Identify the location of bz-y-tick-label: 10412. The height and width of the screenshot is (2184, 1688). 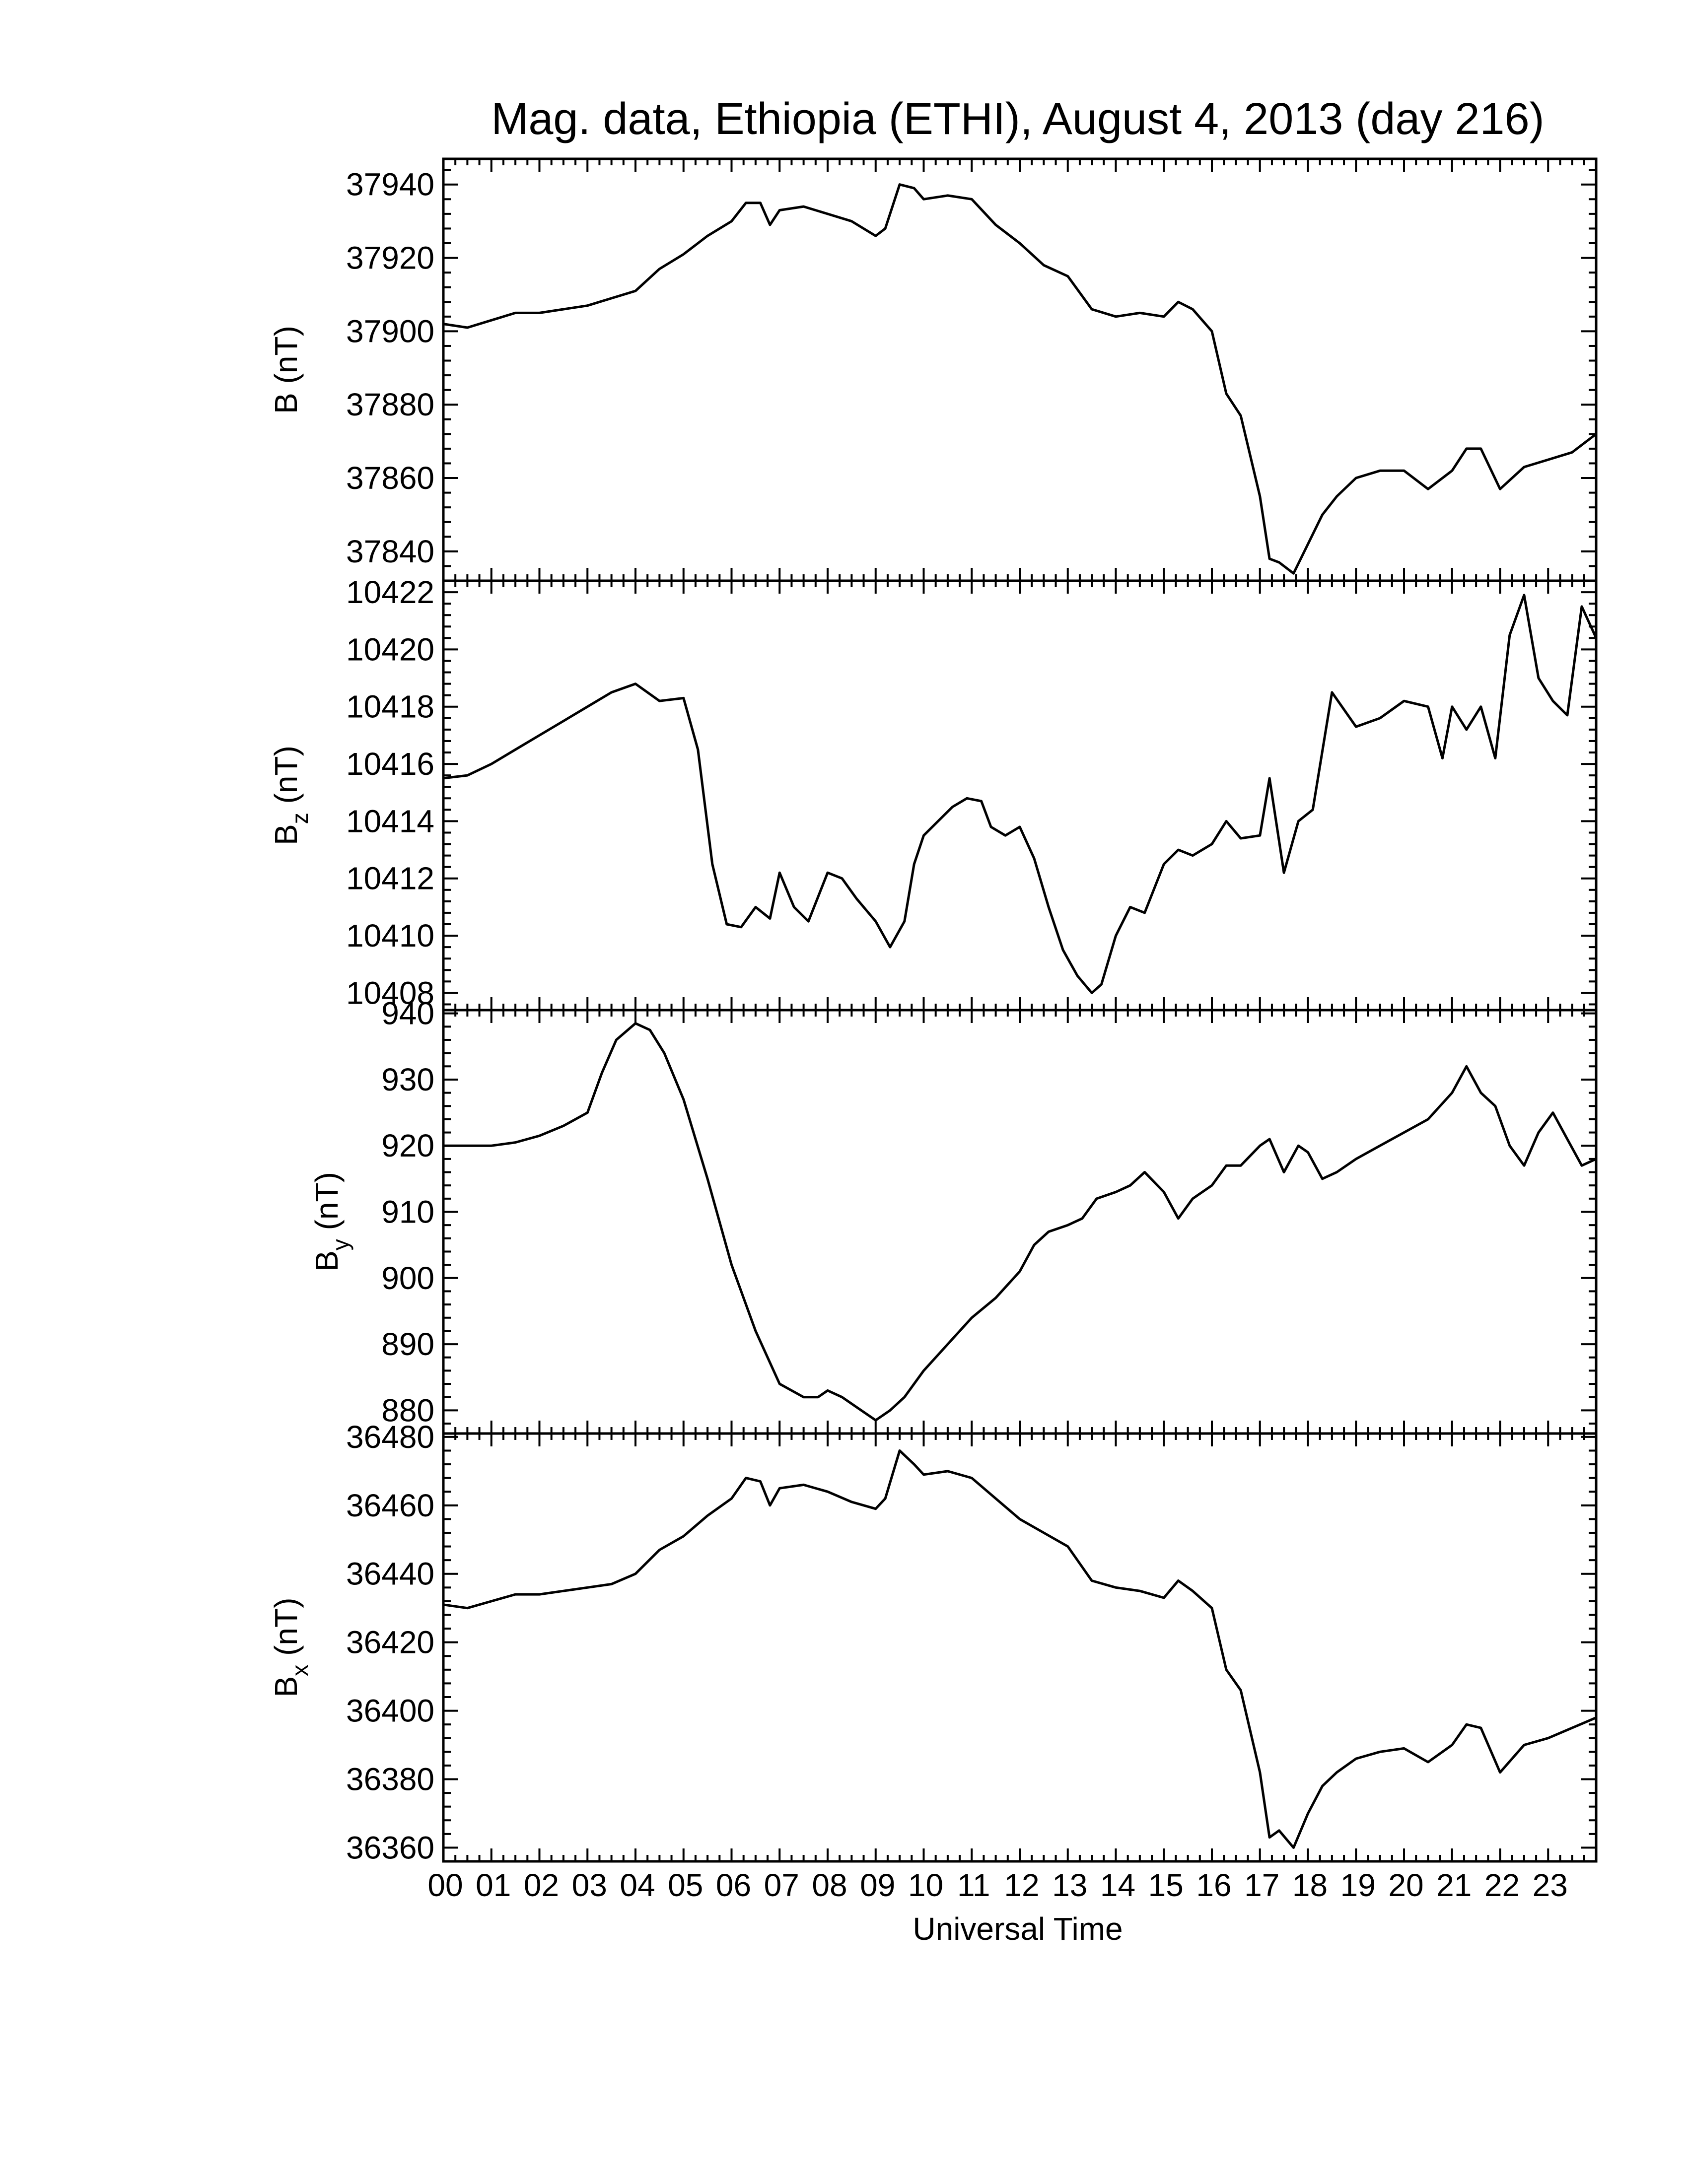
(390, 878).